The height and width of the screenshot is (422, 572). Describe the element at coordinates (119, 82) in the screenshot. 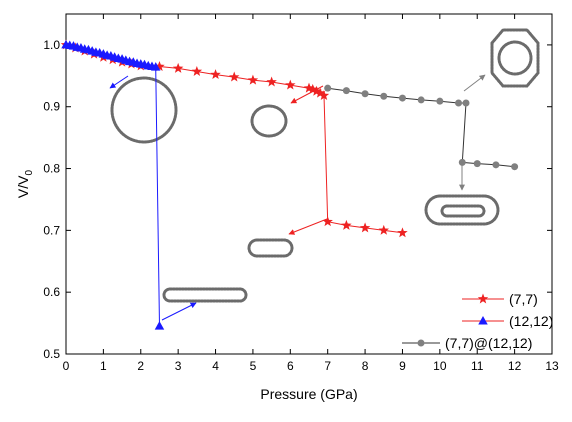

I see `arrow-blue-upper` at that location.